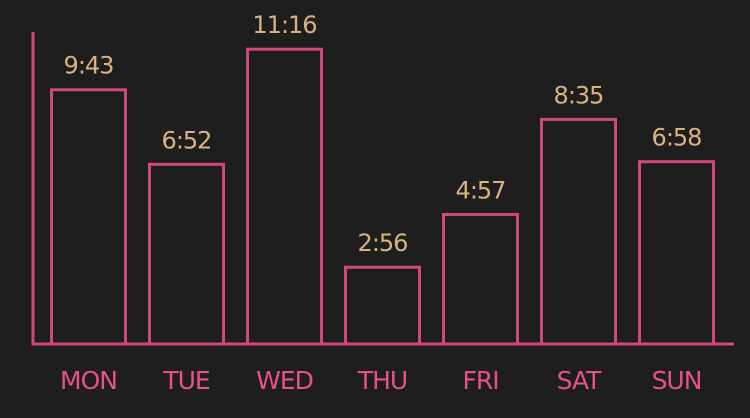  What do you see at coordinates (480, 380) in the screenshot?
I see `category-label-fri: FRI` at bounding box center [480, 380].